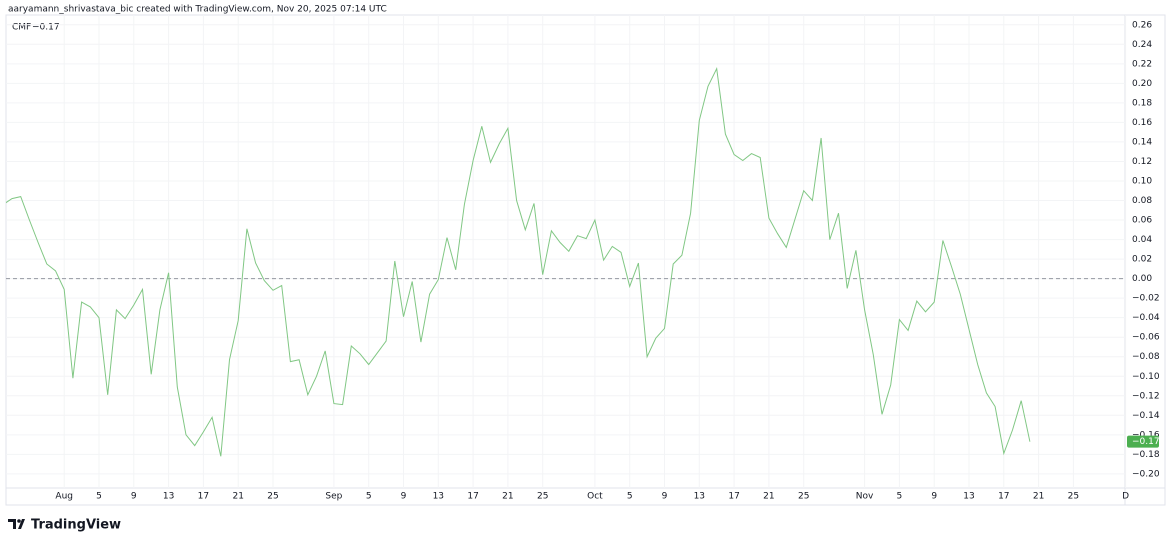 The height and width of the screenshot is (548, 1170). What do you see at coordinates (1142, 84) in the screenshot?
I see `y-tick-label: 0.20` at bounding box center [1142, 84].